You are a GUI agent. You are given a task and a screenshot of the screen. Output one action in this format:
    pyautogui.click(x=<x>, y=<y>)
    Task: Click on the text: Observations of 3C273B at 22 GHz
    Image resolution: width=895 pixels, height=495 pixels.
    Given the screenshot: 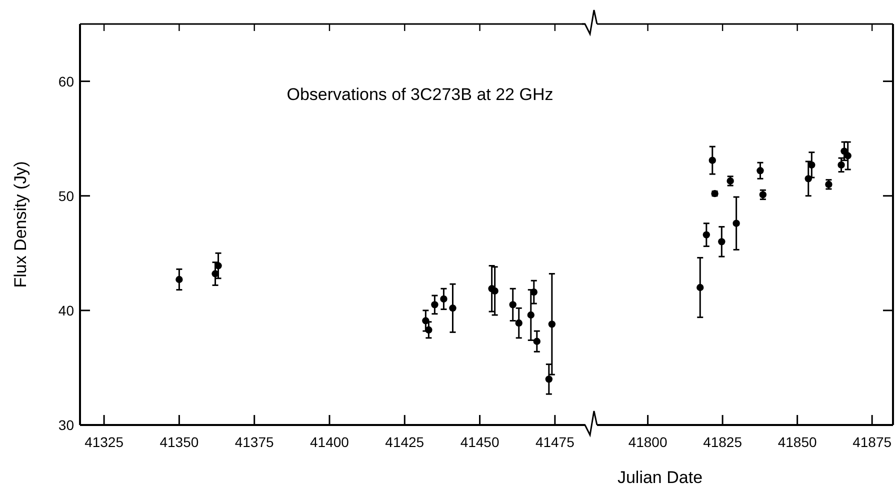 What is the action you would take?
    pyautogui.click(x=420, y=94)
    